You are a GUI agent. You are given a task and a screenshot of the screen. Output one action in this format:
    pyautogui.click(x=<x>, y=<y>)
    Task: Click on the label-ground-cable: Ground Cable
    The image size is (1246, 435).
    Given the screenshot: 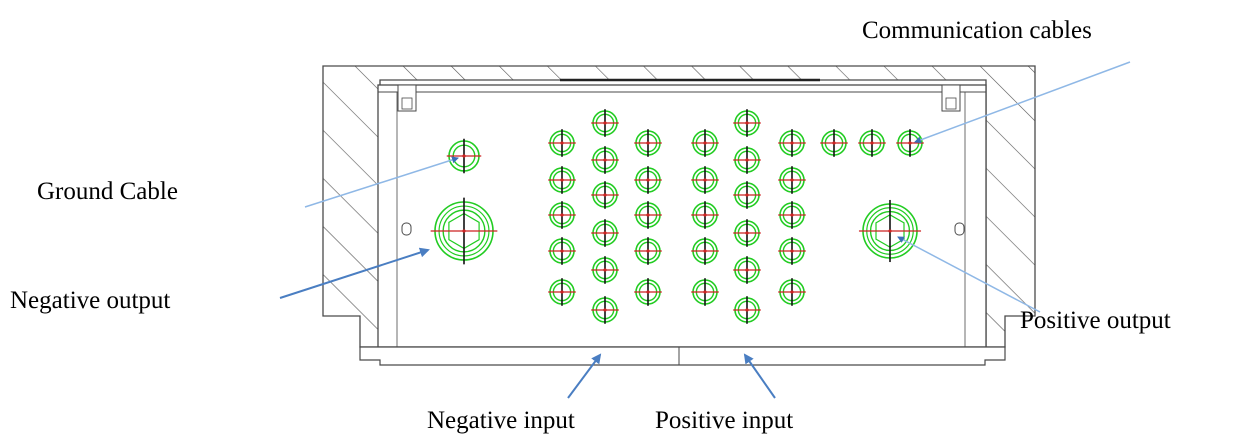 What is the action you would take?
    pyautogui.click(x=107, y=191)
    